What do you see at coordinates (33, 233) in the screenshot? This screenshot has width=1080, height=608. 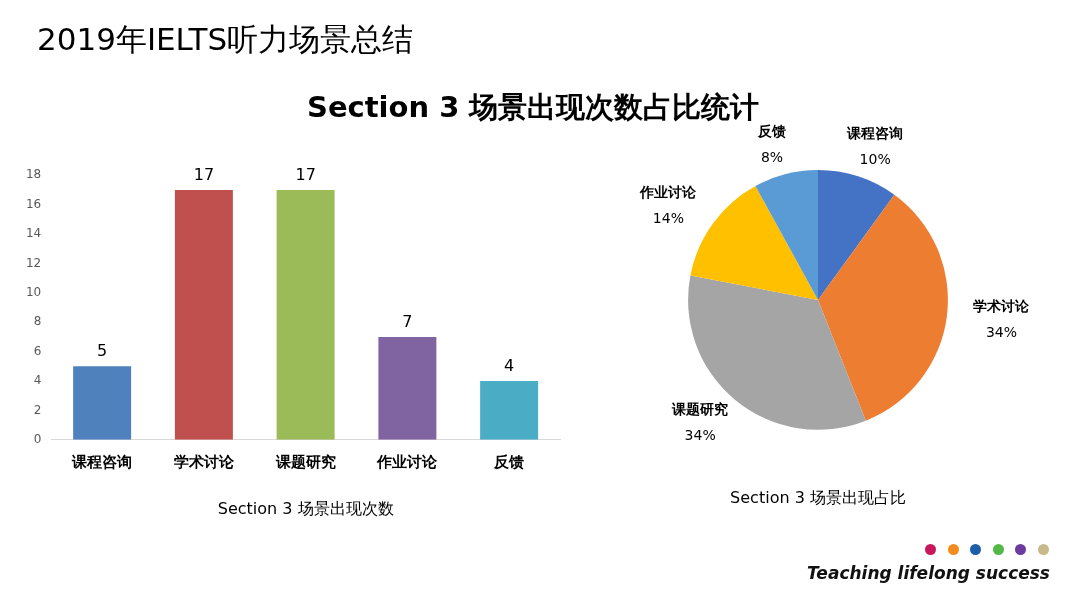 I see `y-tick-label: 14` at bounding box center [33, 233].